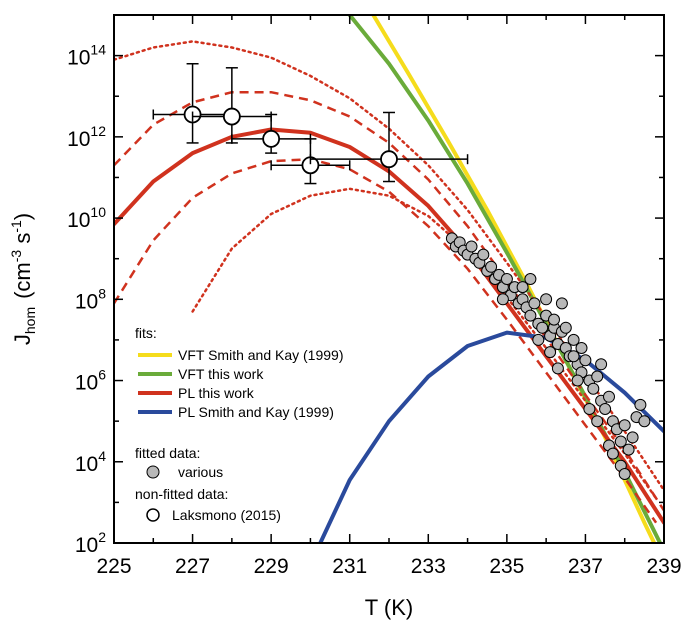  Describe the element at coordinates (102, 537) in the screenshot. I see `y-tick-exponent: 2` at that location.